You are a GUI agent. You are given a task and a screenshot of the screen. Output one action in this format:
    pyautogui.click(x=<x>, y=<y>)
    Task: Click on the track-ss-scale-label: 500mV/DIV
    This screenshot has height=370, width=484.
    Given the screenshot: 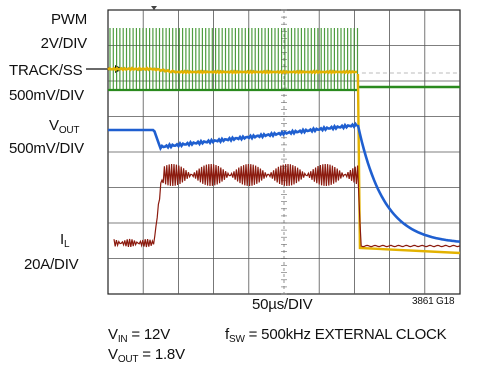 What is the action you would take?
    pyautogui.click(x=46, y=95)
    